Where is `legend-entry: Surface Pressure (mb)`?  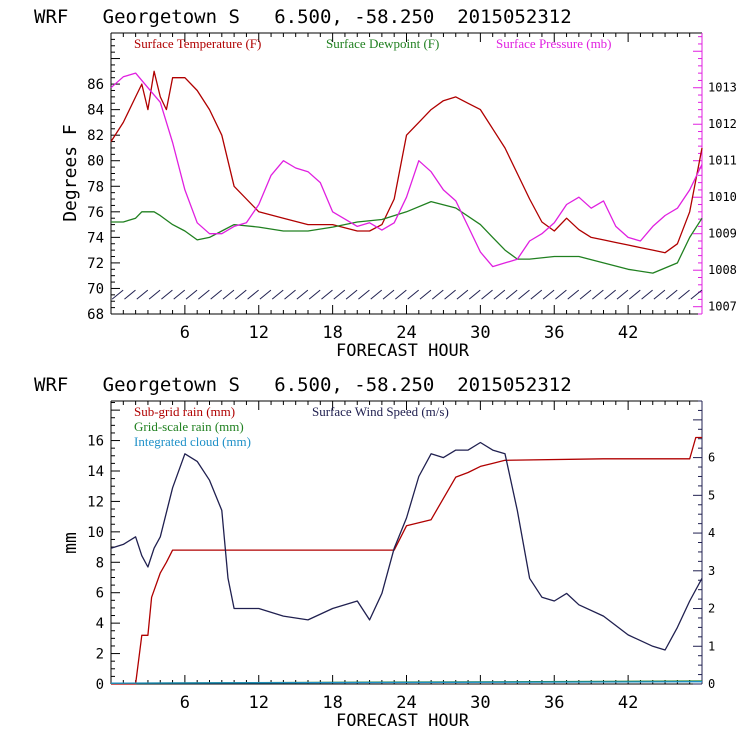
legend-entry: Surface Pressure (mb) is located at coordinates (554, 43).